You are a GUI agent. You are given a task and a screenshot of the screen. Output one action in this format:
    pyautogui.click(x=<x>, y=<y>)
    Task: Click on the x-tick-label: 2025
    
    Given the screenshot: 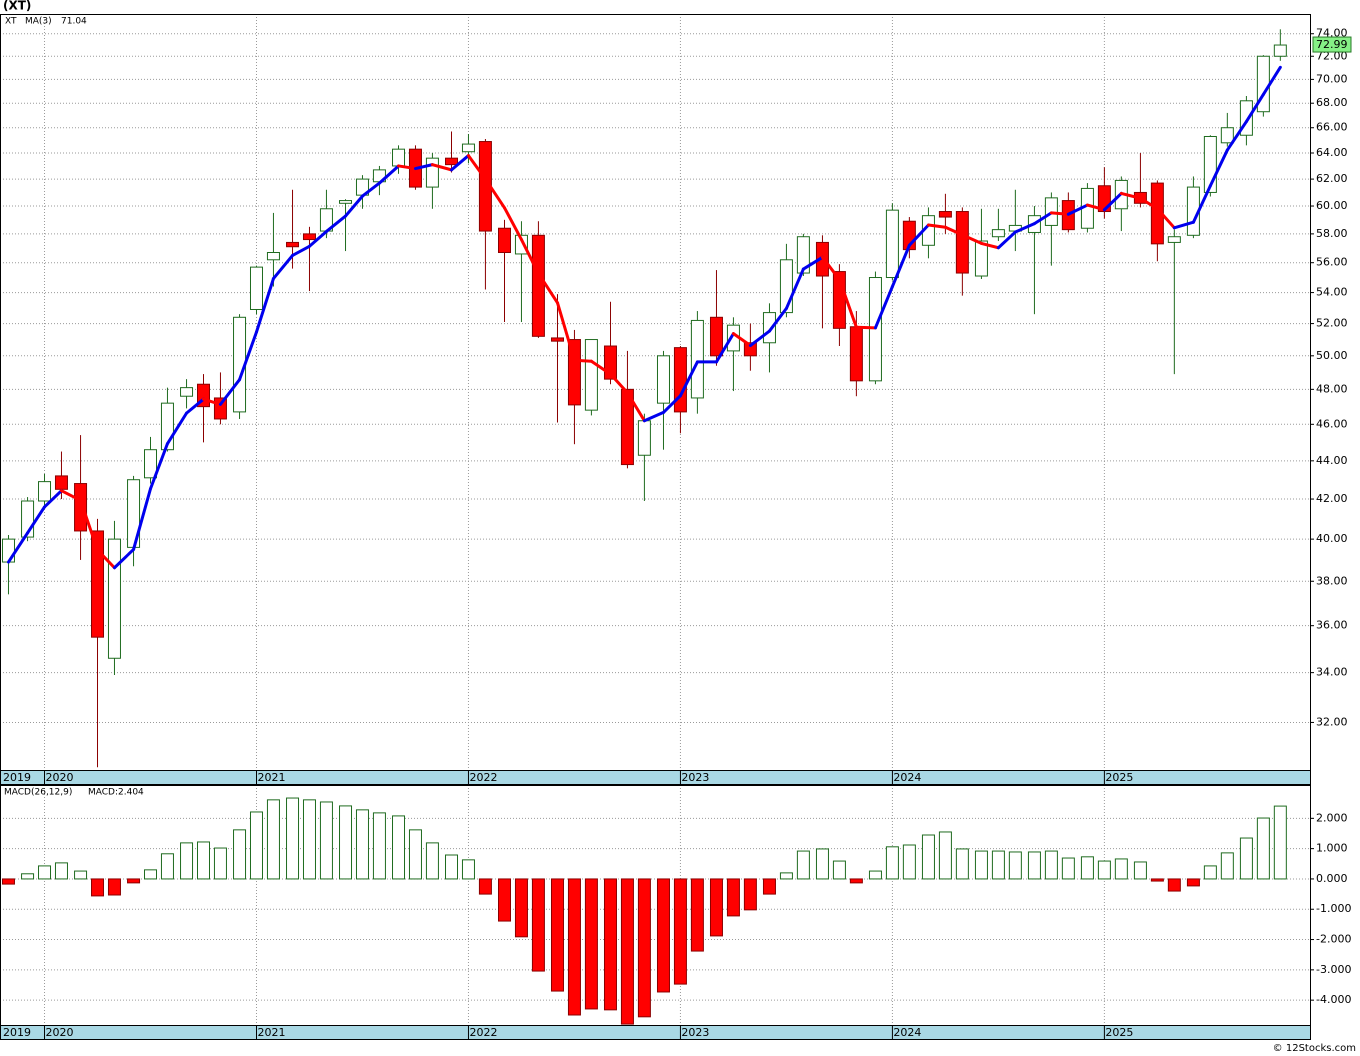 What is the action you would take?
    pyautogui.click(x=1119, y=777)
    